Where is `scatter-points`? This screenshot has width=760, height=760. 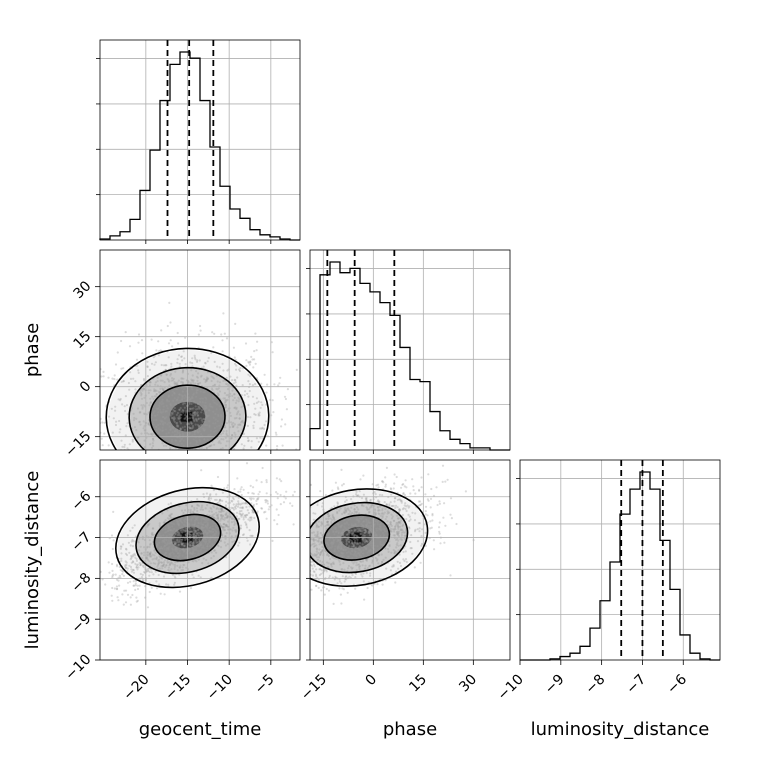
scatter-points is located at coordinates (385, 535).